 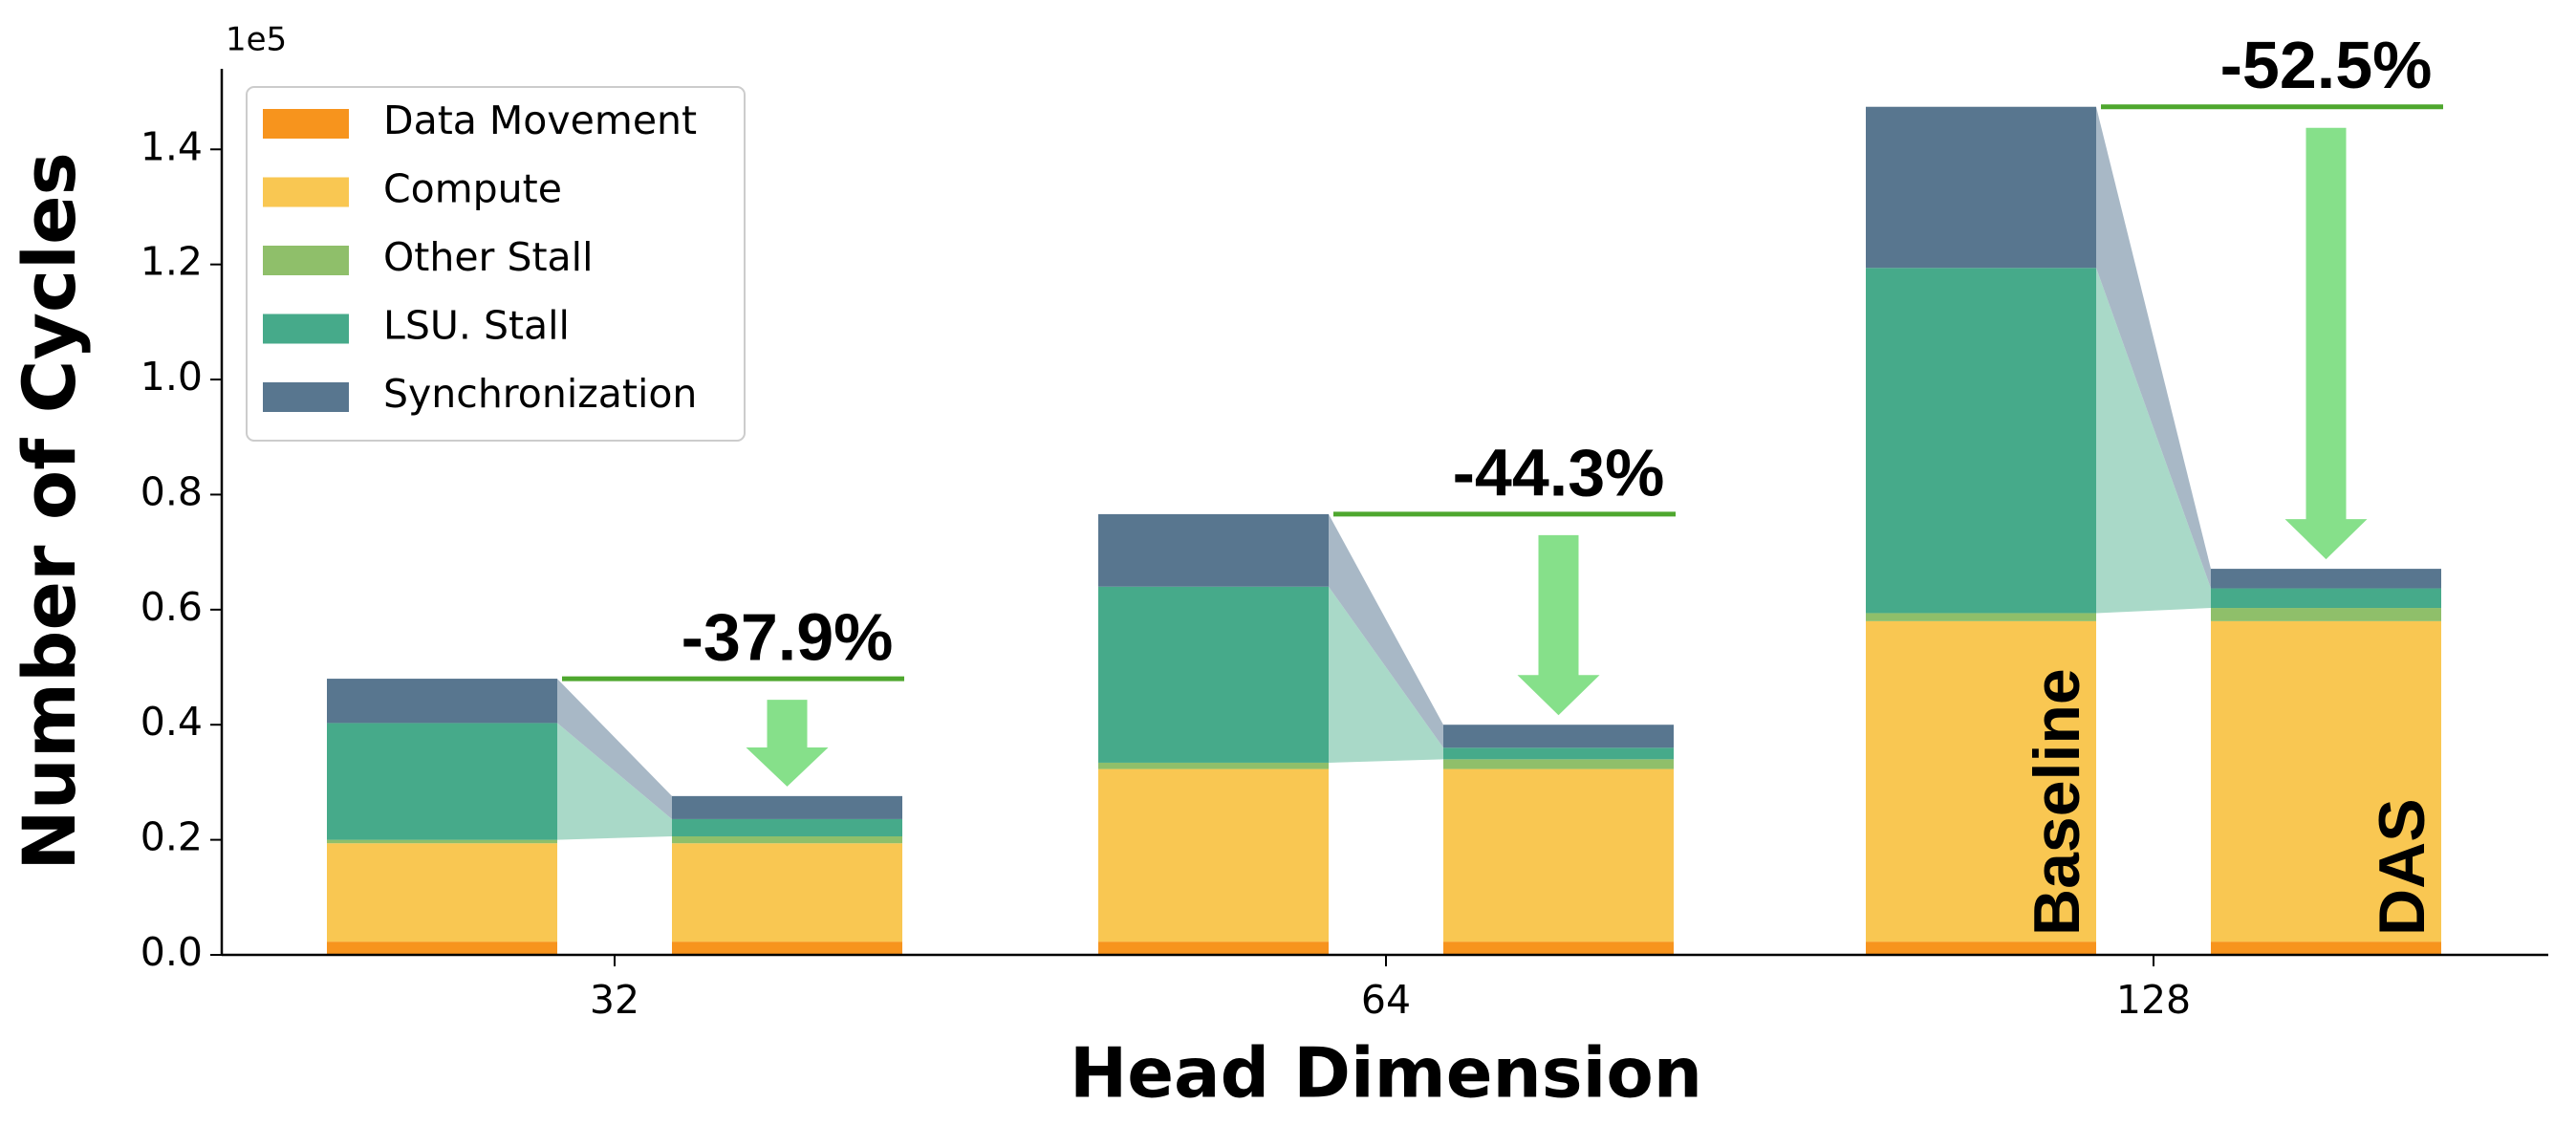 I want to click on legend-box, so click(x=496, y=264).